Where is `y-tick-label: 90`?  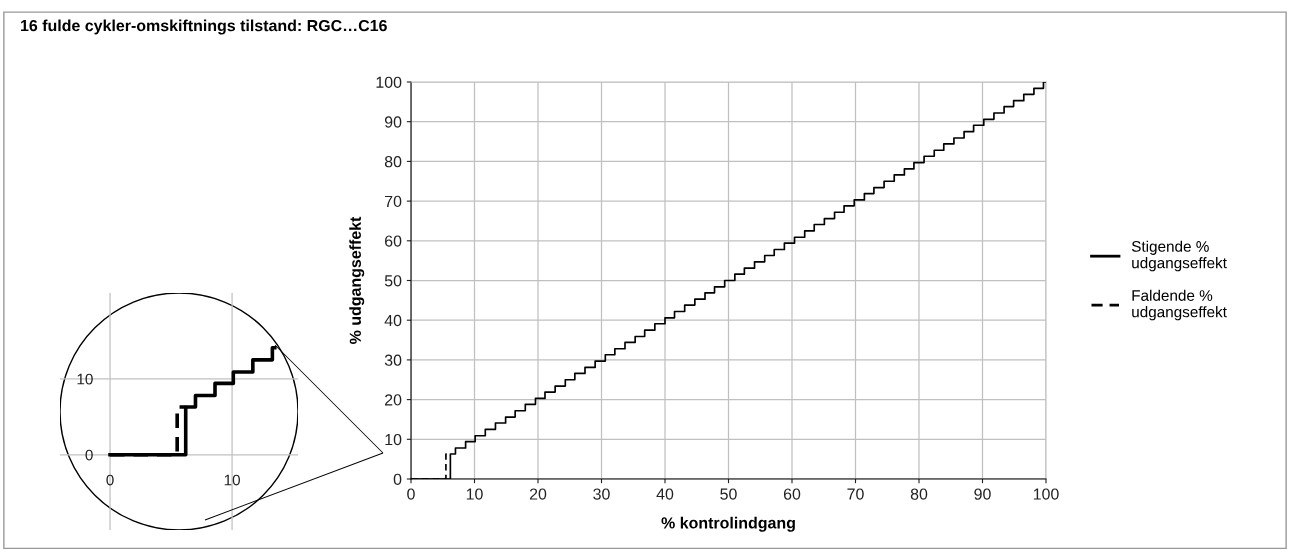 y-tick-label: 90 is located at coordinates (393, 122).